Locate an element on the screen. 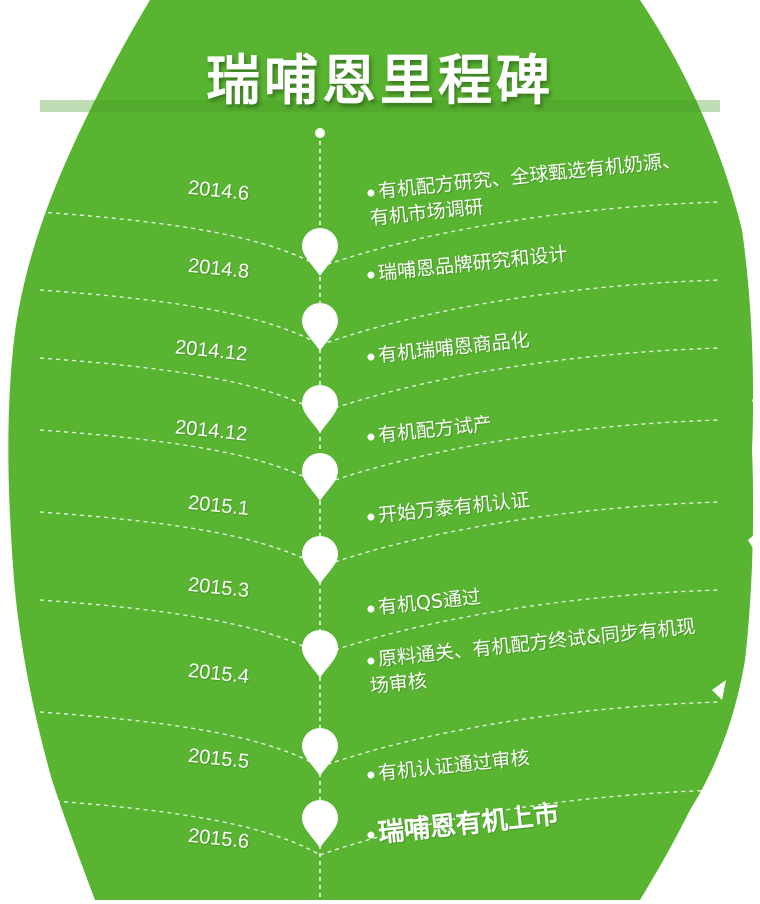 The height and width of the screenshot is (904, 760). page-title: 瑞哺恩里程碑 is located at coordinates (380, 80).